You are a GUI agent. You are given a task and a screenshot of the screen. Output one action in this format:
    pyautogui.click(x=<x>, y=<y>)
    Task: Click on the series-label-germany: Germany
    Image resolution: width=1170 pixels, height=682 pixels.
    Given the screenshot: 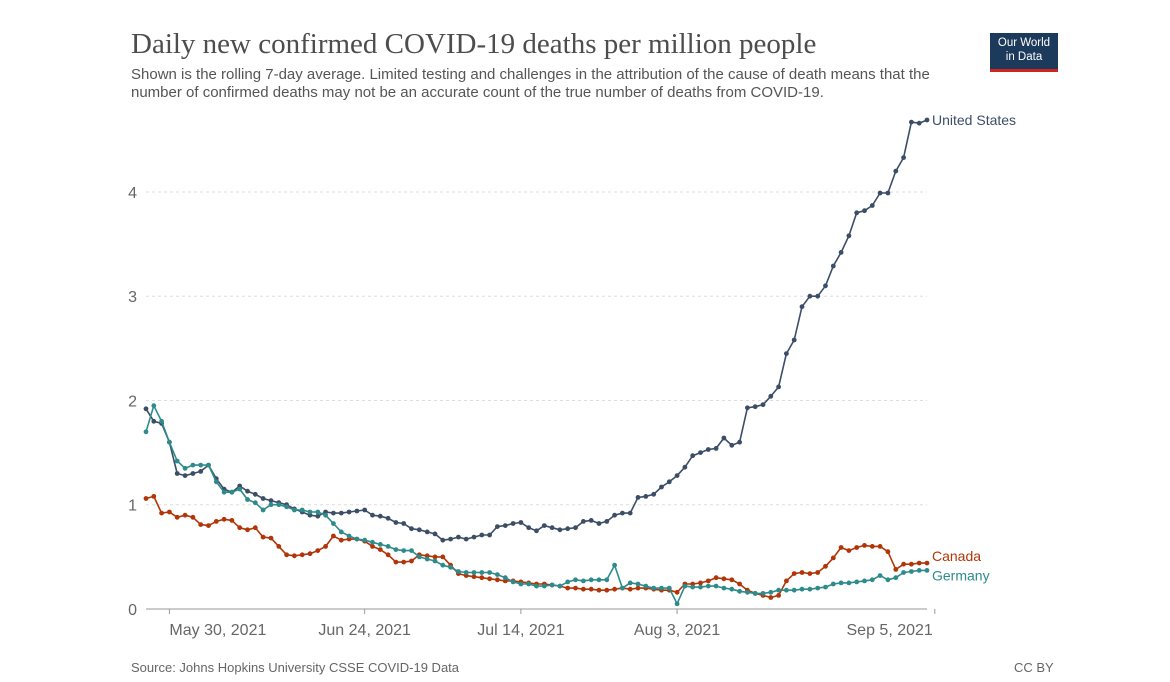 What is the action you would take?
    pyautogui.click(x=961, y=575)
    